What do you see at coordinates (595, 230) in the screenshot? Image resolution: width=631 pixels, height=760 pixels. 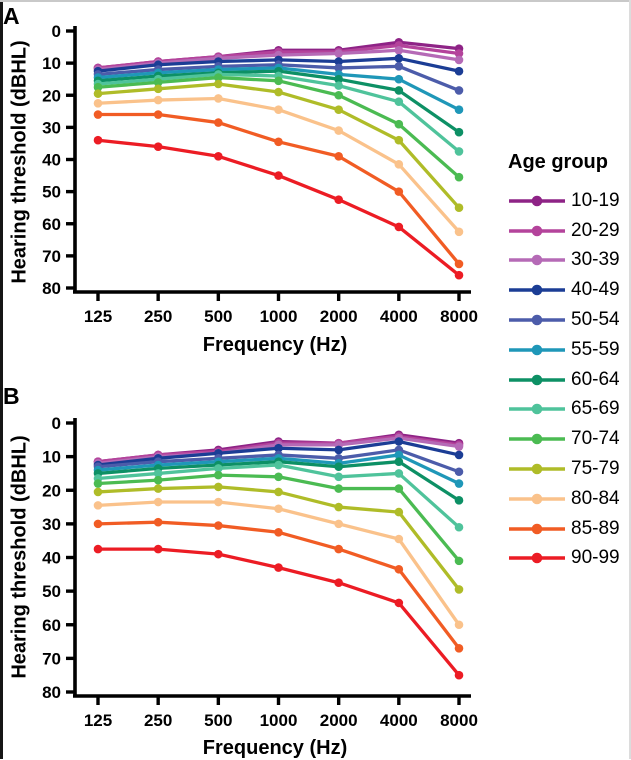 I see `legend-item-label: 20-29` at bounding box center [595, 230].